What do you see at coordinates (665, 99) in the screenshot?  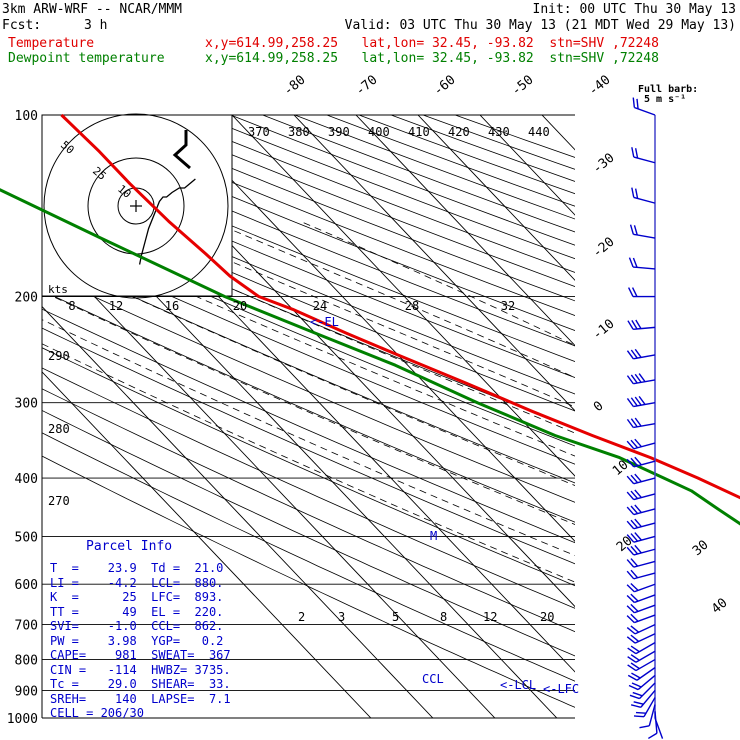 I see `barb-note-unit: 5 m s⁻¹` at bounding box center [665, 99].